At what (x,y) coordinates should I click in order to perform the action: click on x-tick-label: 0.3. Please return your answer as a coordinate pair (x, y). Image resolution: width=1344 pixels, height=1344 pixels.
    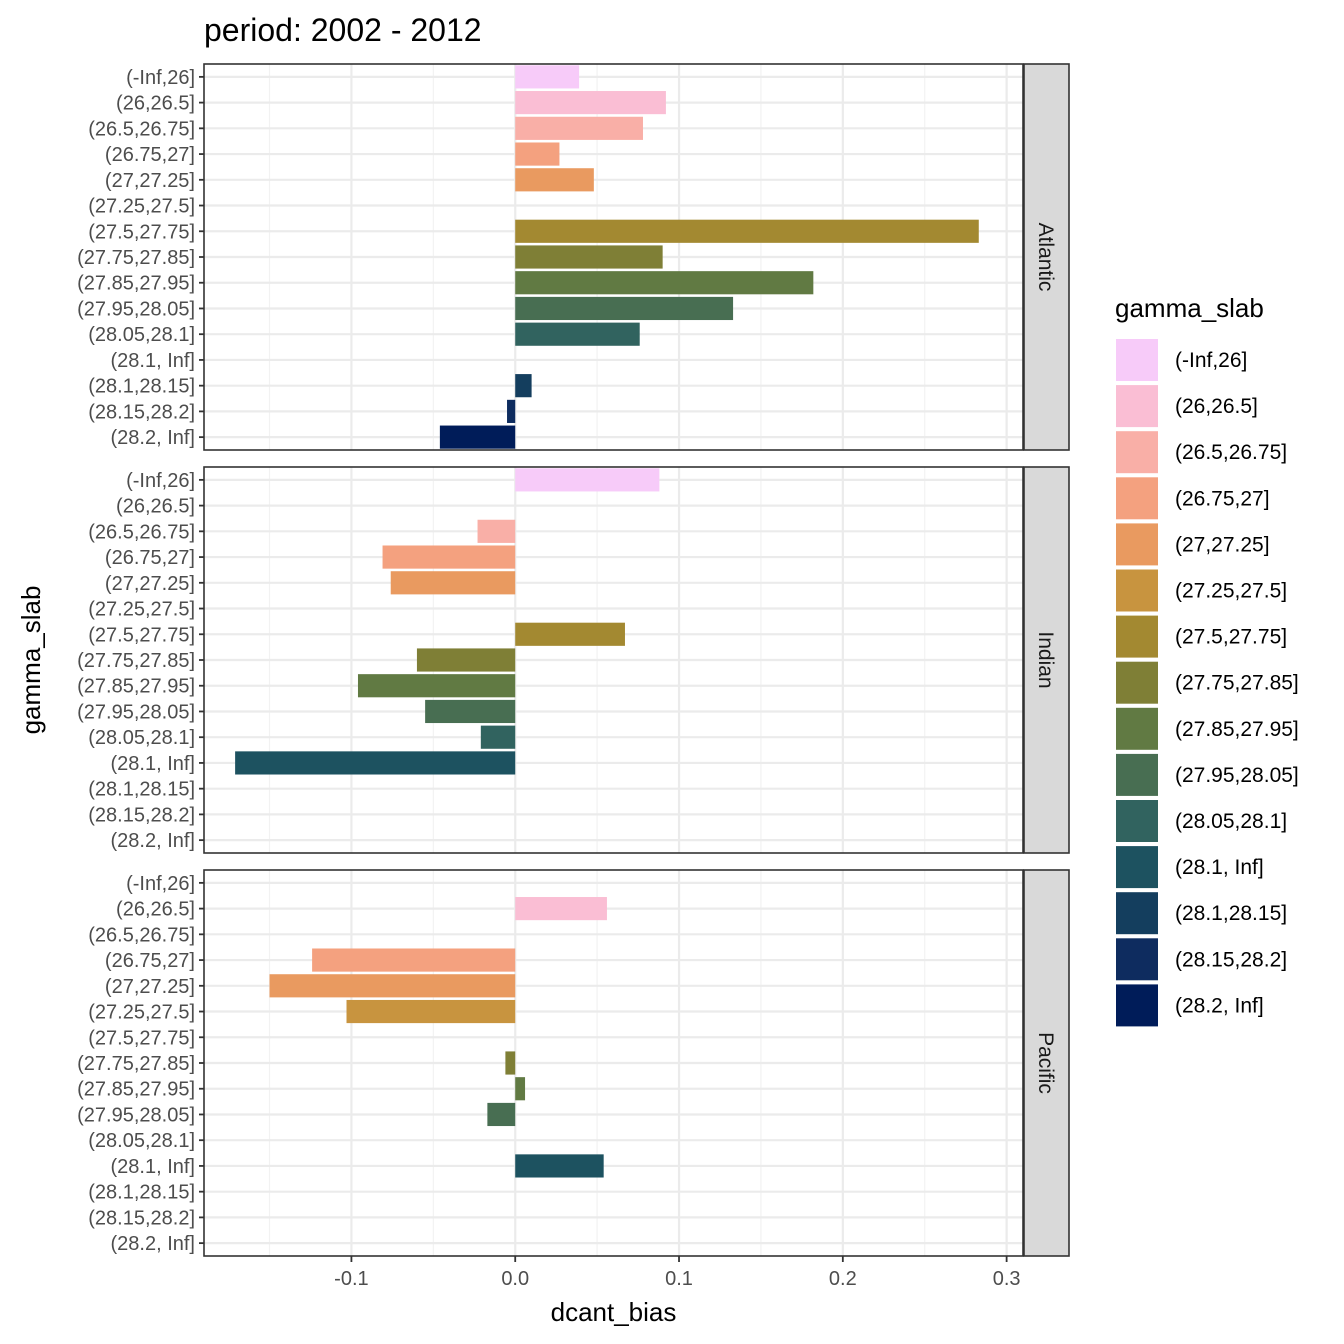
    Looking at the image, I should click on (1007, 1279).